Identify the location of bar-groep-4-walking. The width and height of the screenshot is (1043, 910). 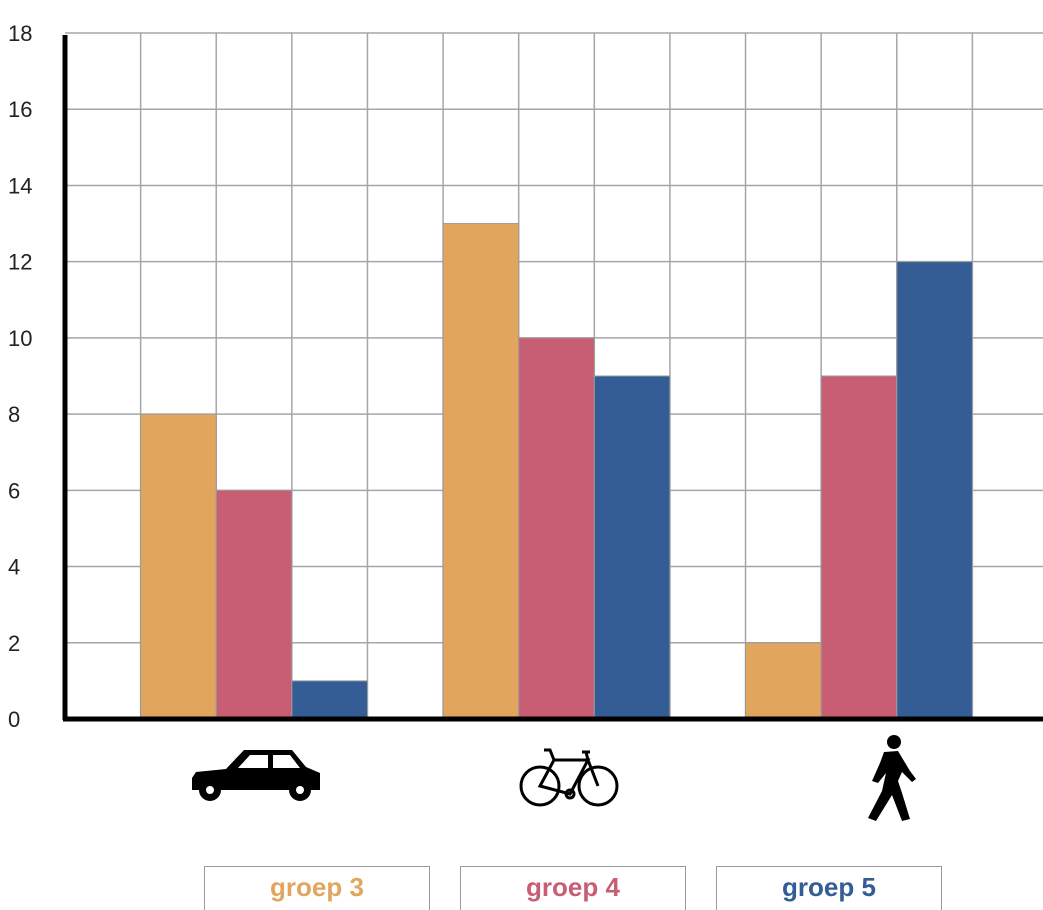
(859, 547).